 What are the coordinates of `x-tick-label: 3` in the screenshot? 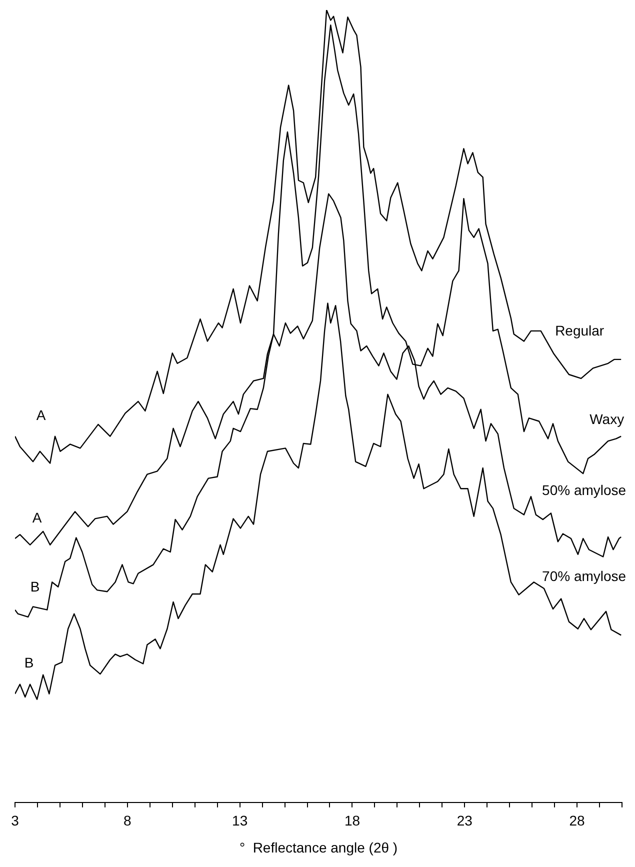 It's located at (15, 820).